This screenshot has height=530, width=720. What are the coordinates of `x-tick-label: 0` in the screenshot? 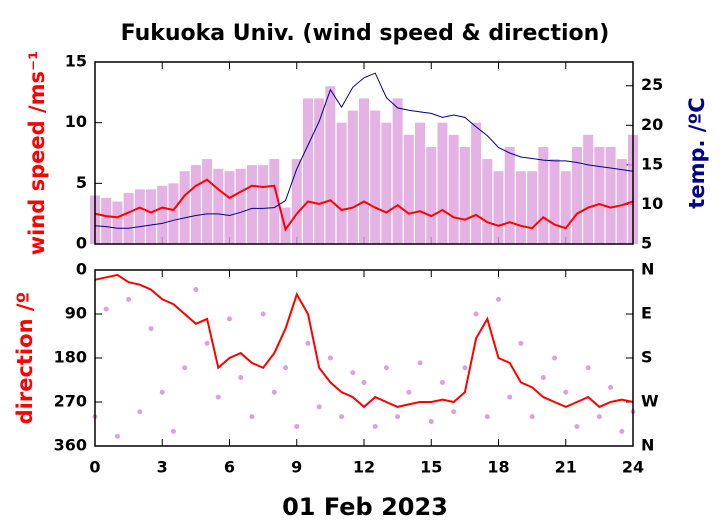 It's located at (94, 467).